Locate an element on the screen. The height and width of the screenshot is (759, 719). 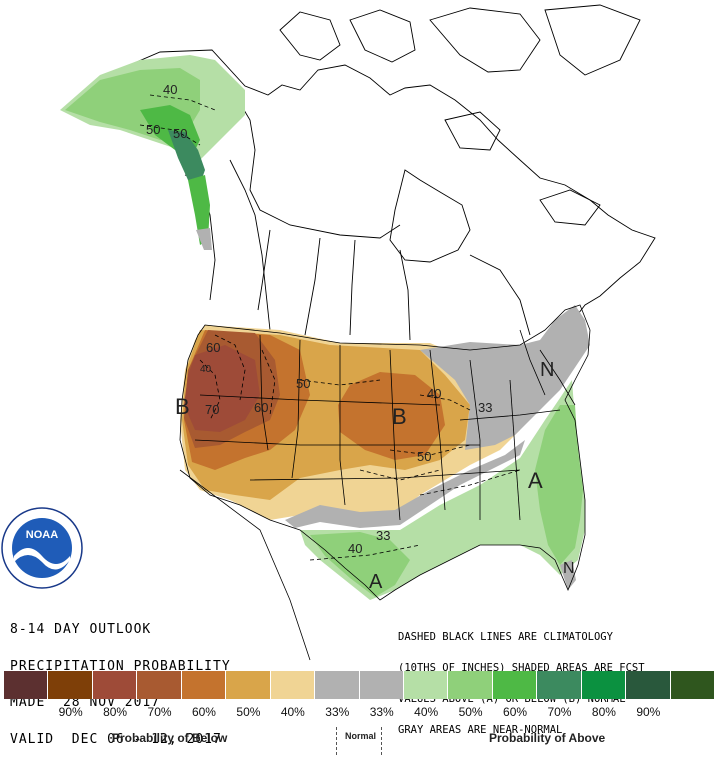
northeast-label-N: N is located at coordinates (547, 370).